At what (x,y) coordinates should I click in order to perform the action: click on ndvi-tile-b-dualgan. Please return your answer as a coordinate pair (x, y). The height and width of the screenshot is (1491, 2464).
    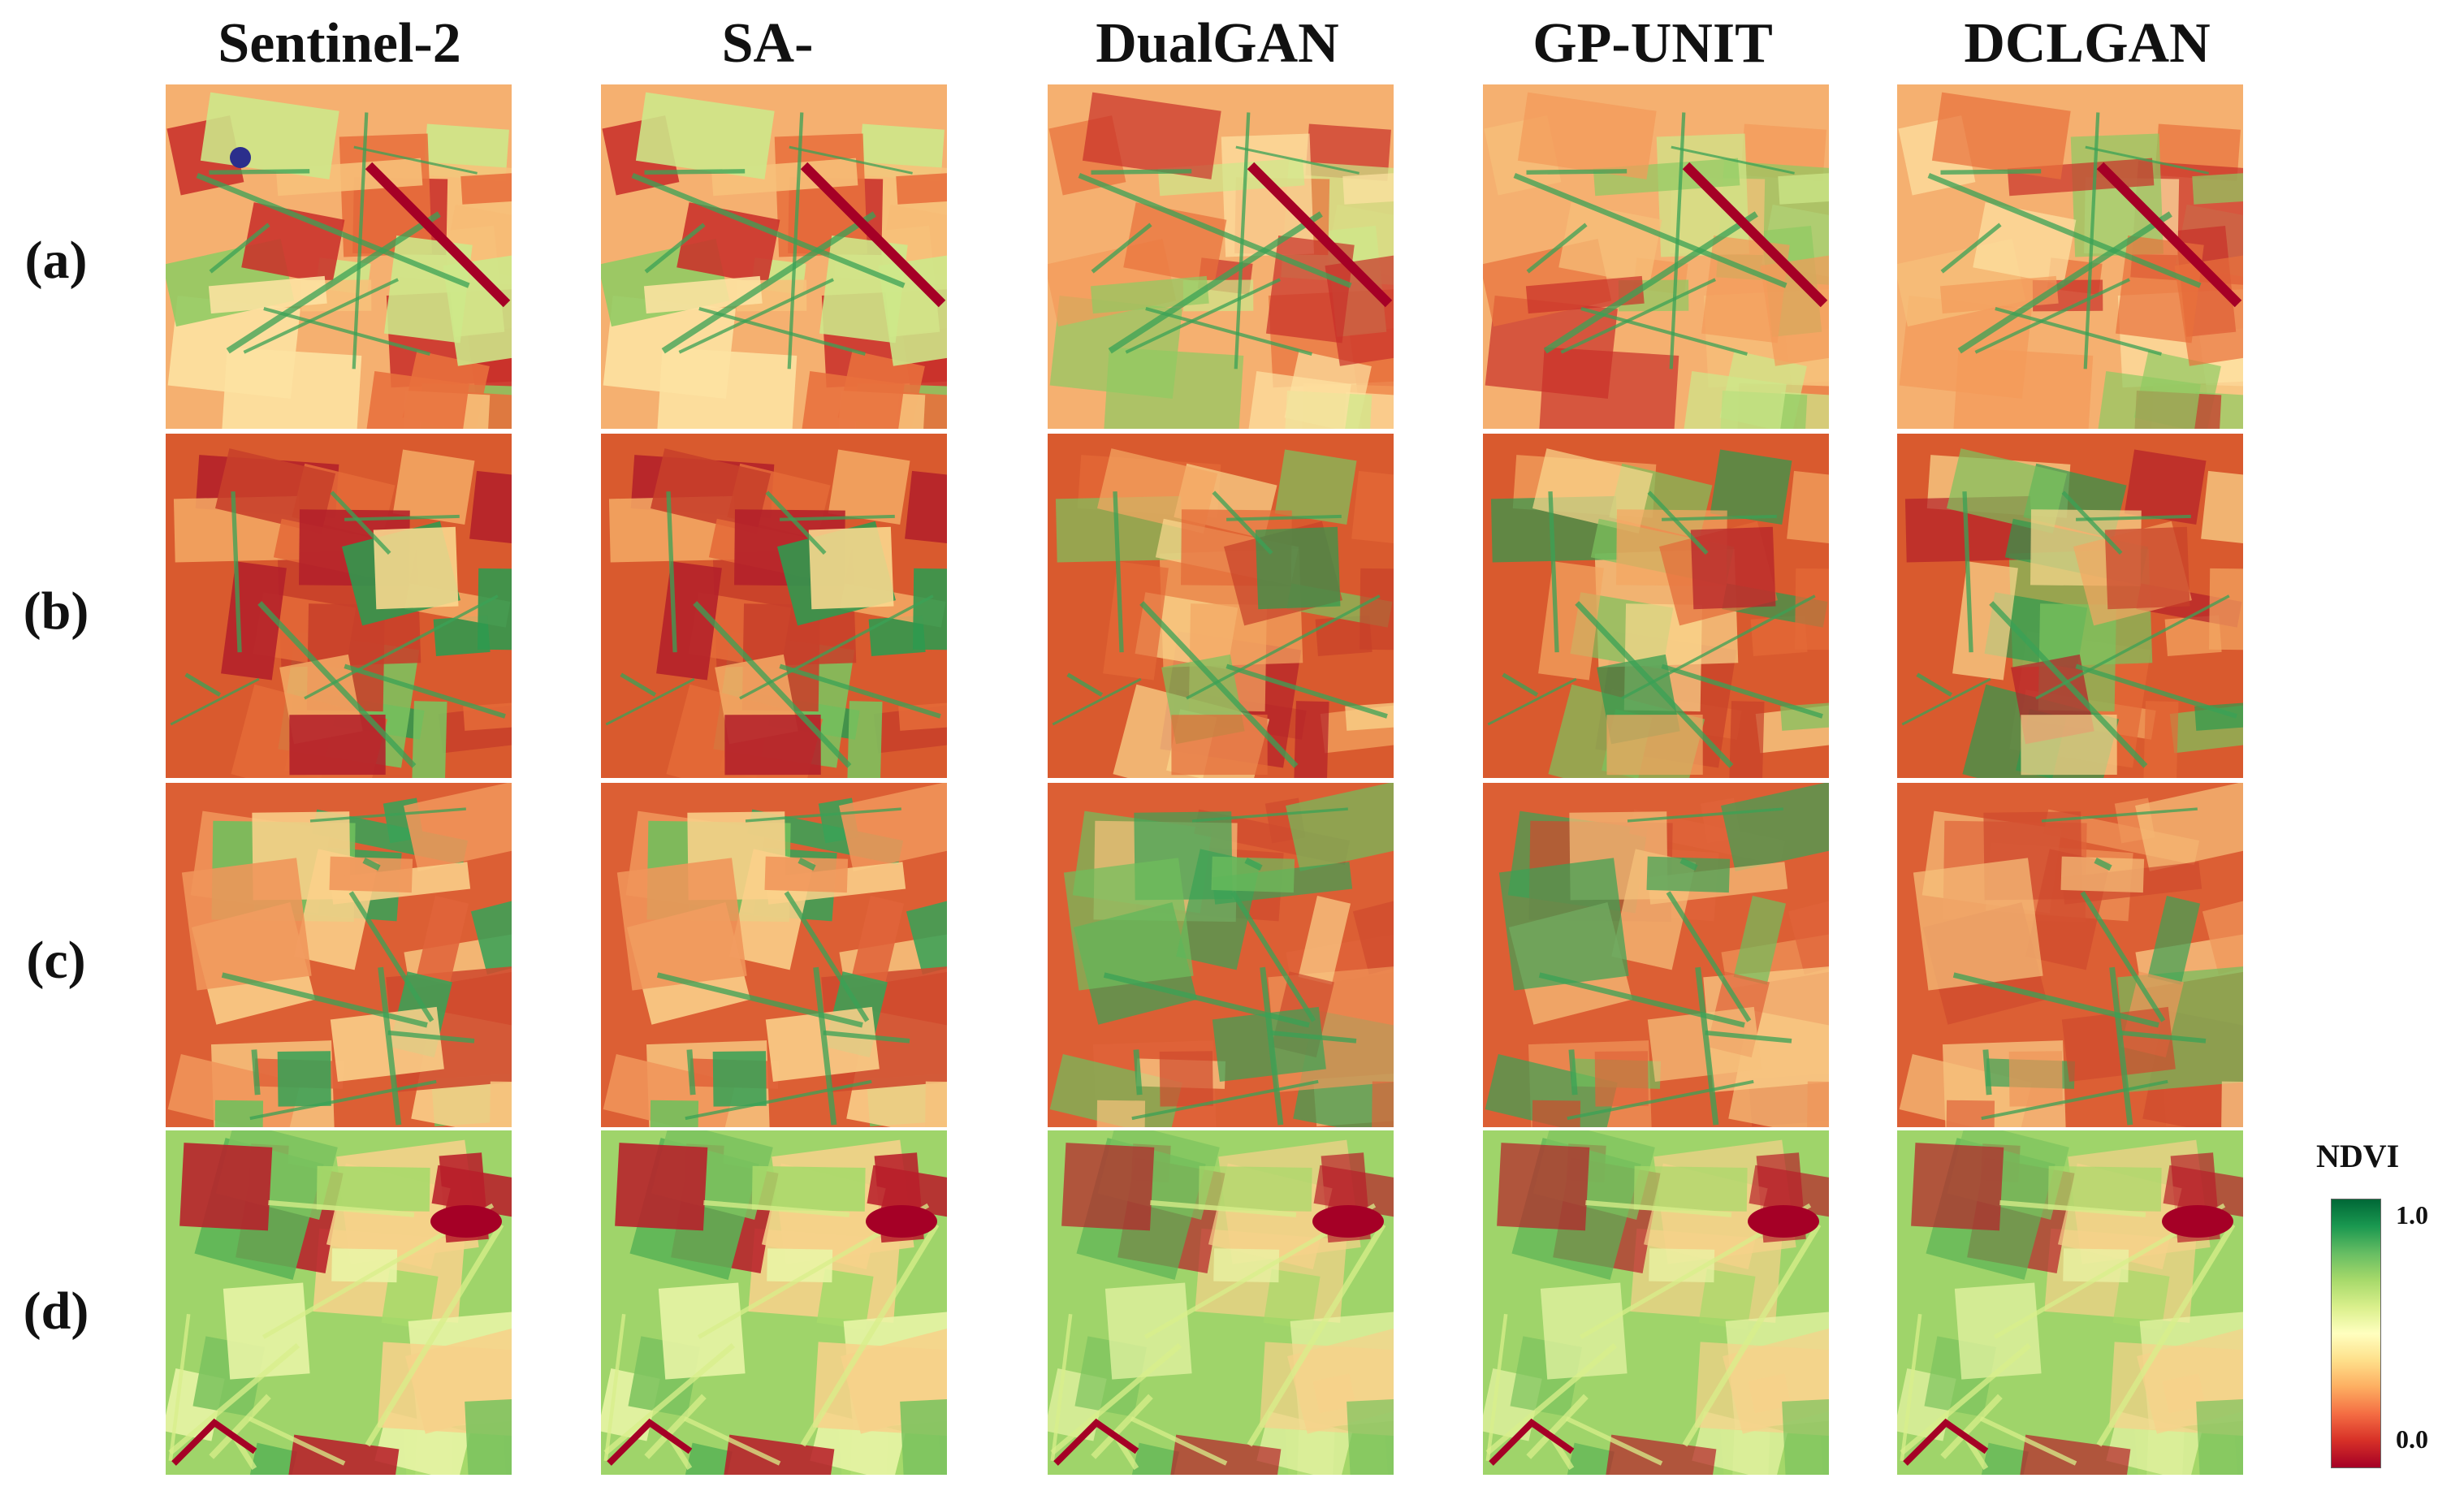
    Looking at the image, I should click on (1221, 606).